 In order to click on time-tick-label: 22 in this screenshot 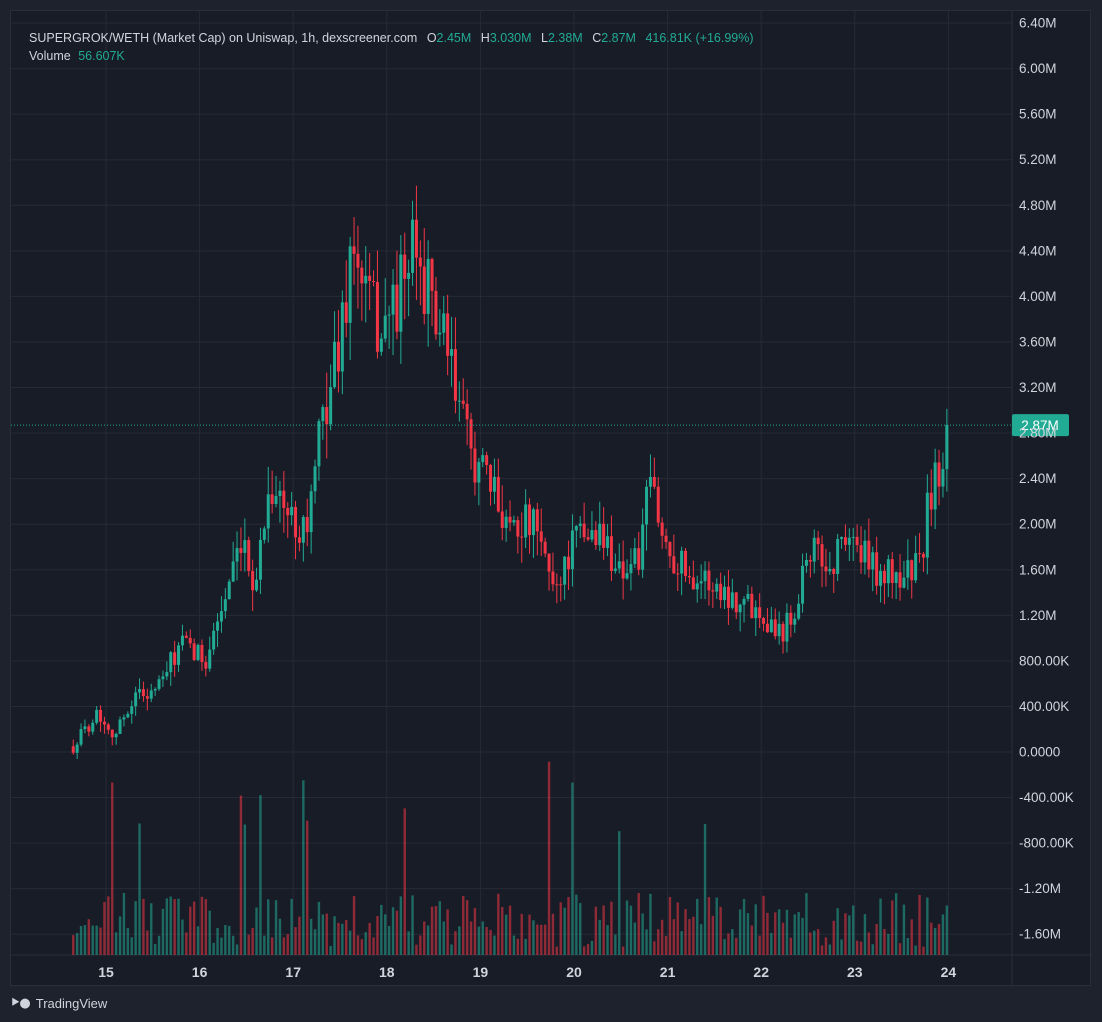, I will do `click(761, 972)`.